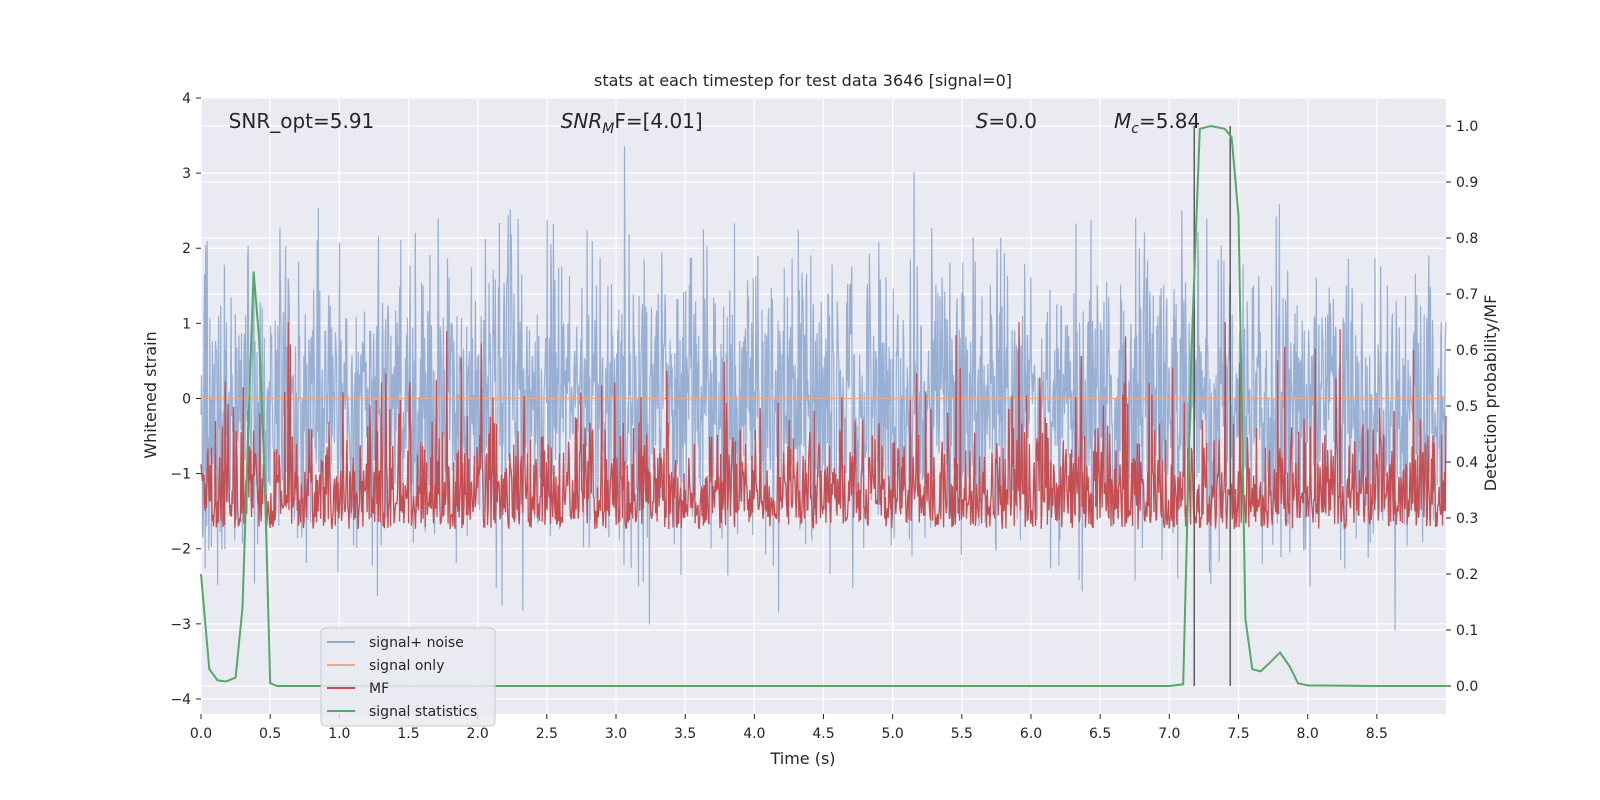 This screenshot has width=1600, height=800. Describe the element at coordinates (1006, 121) in the screenshot. I see `annotation-text: S=0.0` at that location.